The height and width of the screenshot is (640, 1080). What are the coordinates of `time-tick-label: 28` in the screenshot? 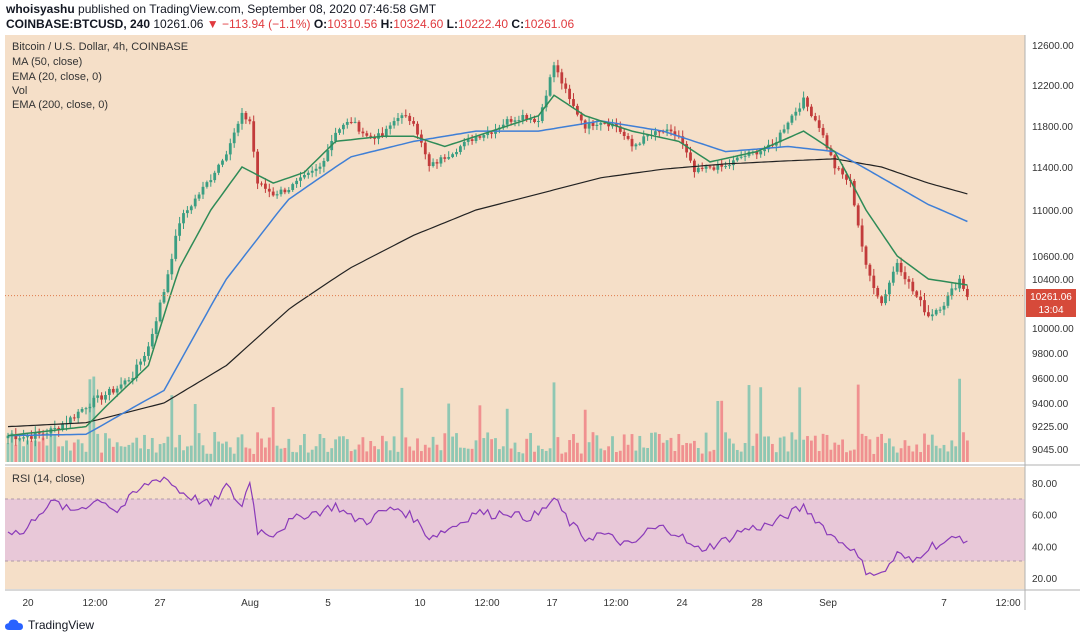 It's located at (757, 603).